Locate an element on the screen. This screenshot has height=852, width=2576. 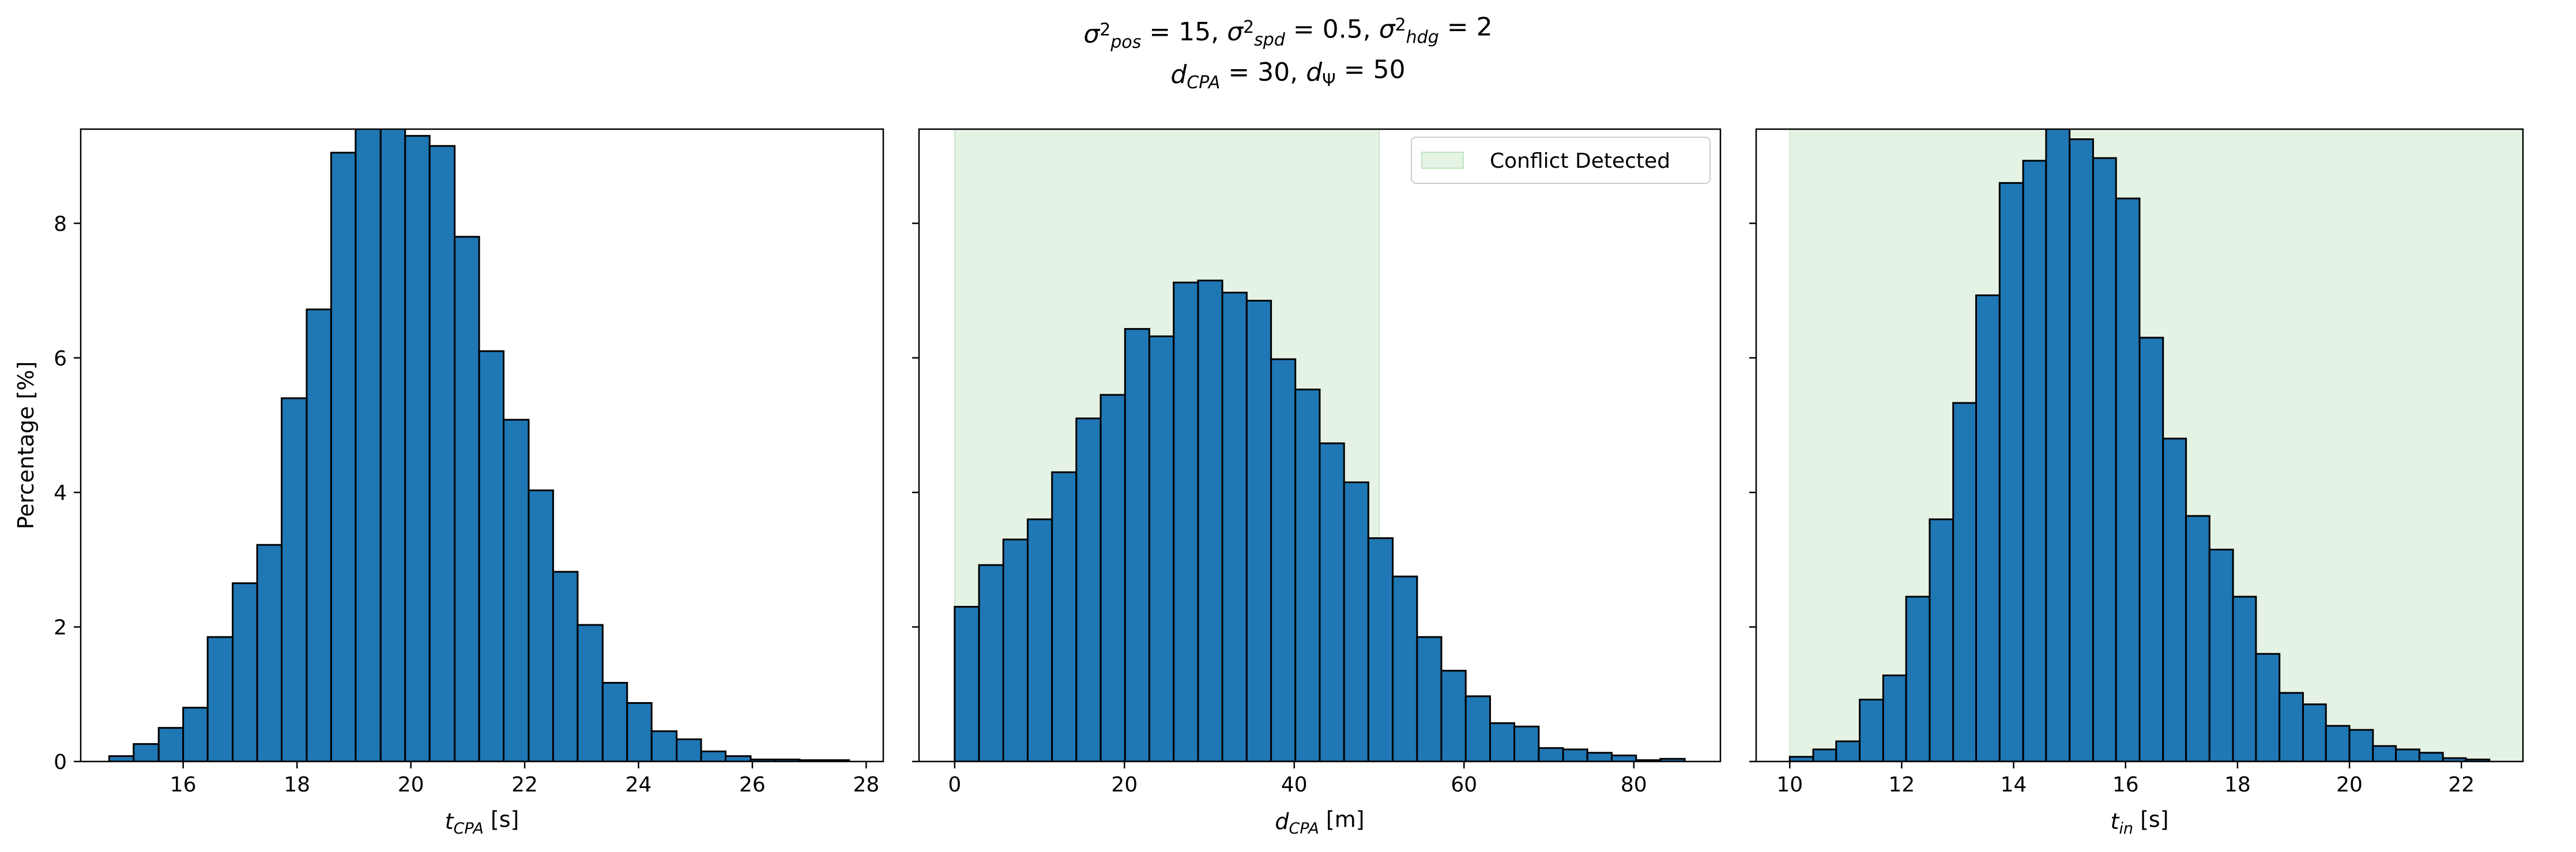
legend: Conflict Detected is located at coordinates (1561, 160).